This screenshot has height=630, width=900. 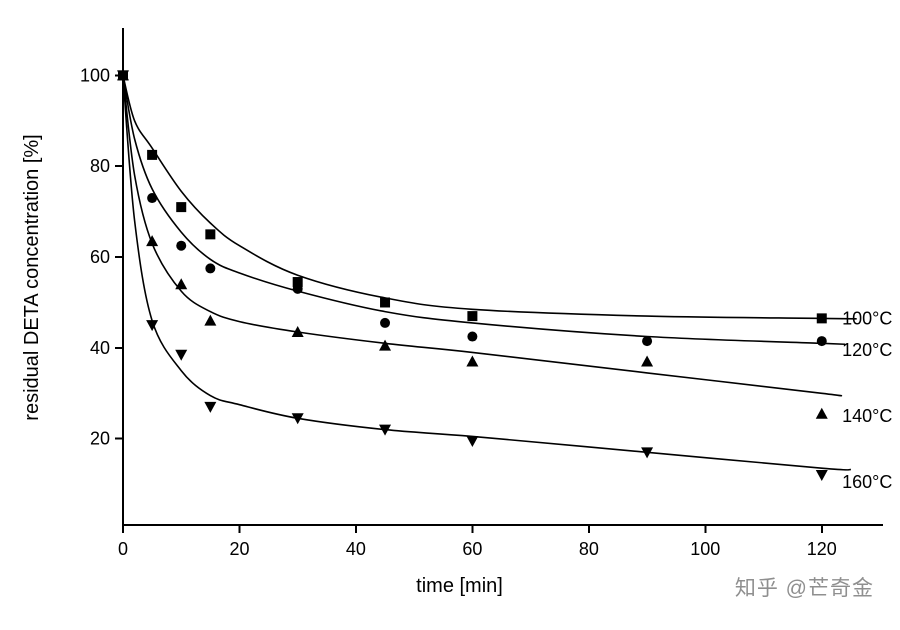 I want to click on x-tick-label: 80, so click(x=589, y=549).